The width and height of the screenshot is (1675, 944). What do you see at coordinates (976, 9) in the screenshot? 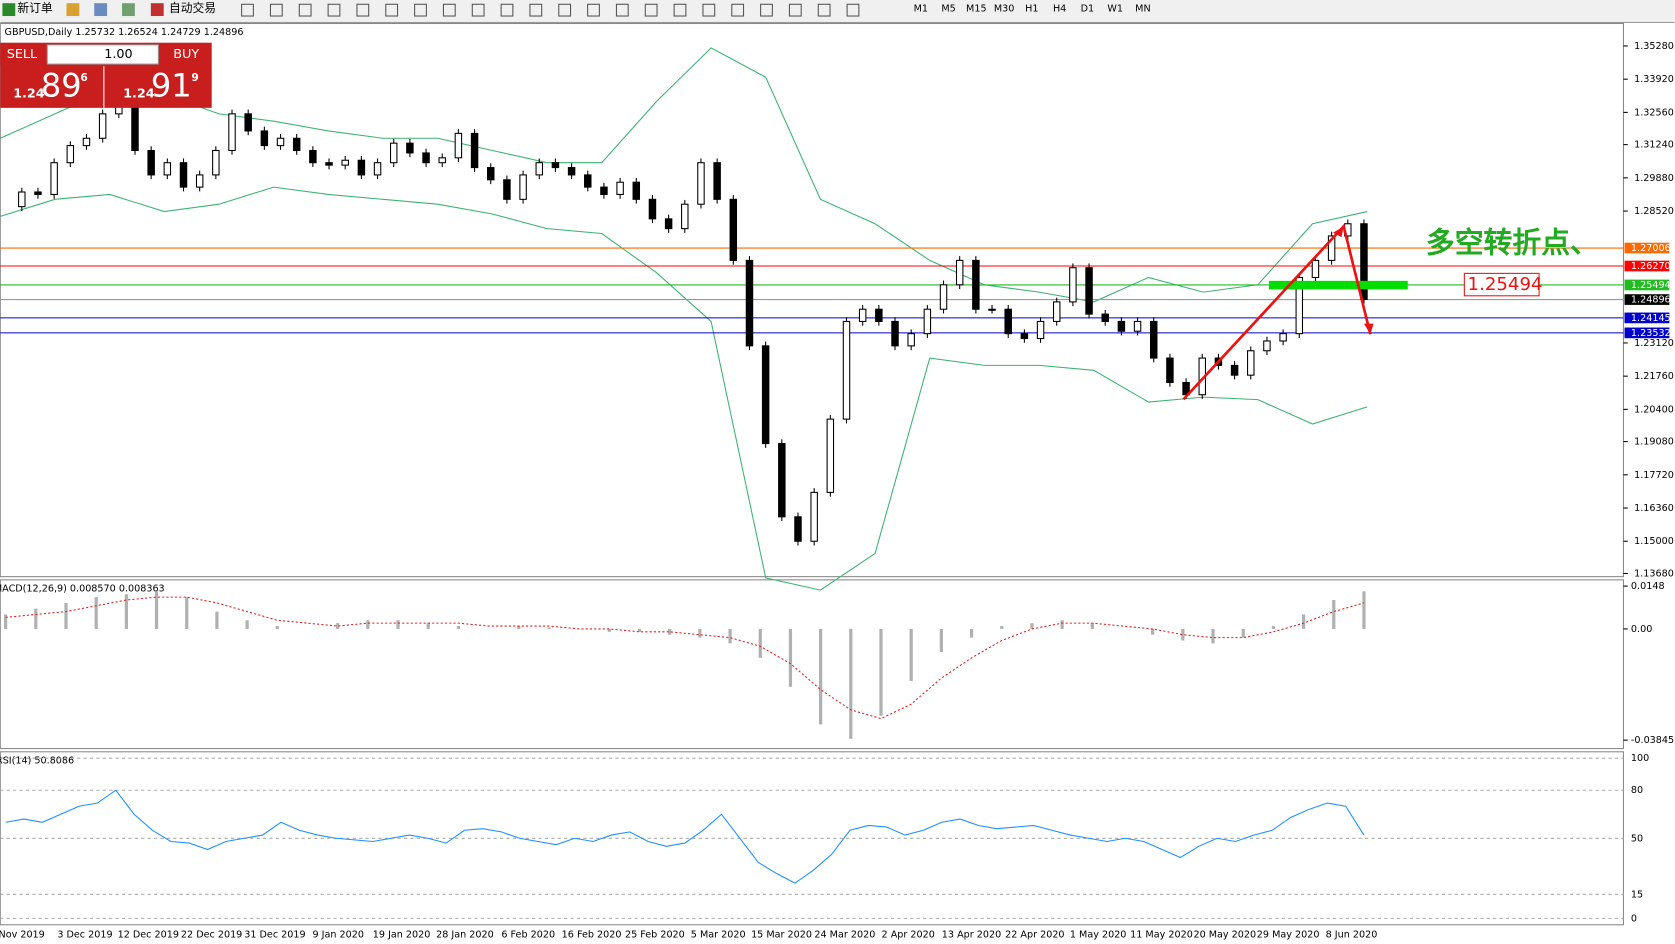
I see `timeframe: M15` at bounding box center [976, 9].